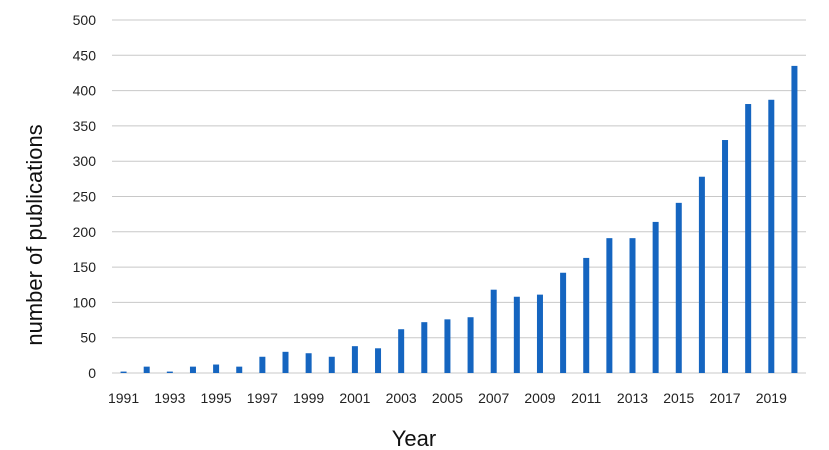 Image resolution: width=829 pixels, height=450 pixels. I want to click on x-tick-label: 1995, so click(216, 398).